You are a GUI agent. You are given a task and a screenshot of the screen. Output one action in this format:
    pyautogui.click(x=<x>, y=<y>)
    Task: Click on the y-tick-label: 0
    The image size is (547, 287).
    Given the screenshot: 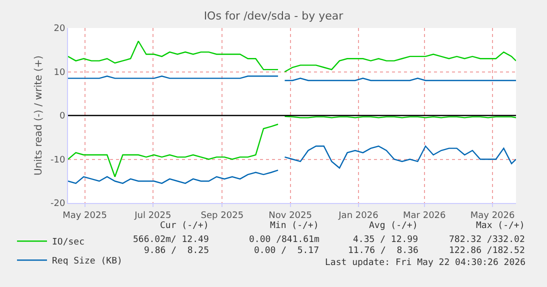 What is the action you would take?
    pyautogui.click(x=62, y=117)
    